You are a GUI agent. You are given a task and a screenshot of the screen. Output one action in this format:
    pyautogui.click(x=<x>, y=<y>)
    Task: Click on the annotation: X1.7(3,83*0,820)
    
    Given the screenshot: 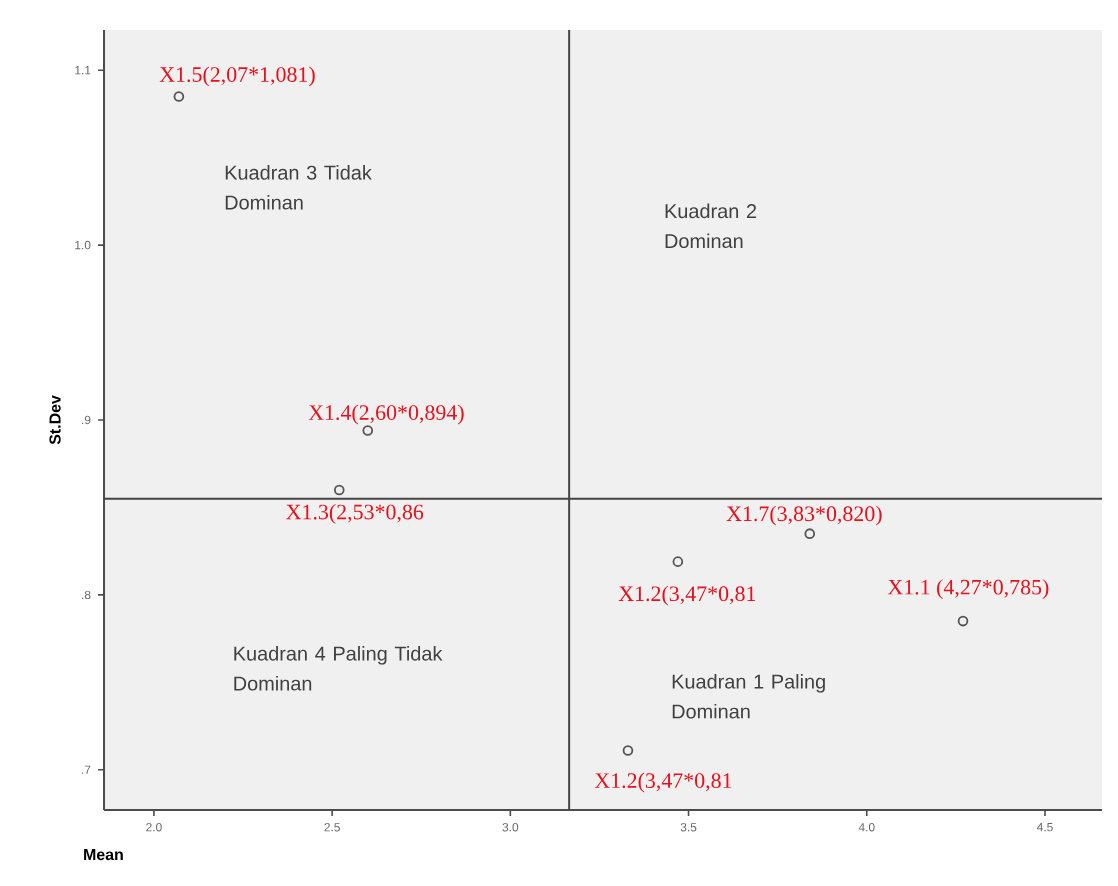 What is the action you would take?
    pyautogui.click(x=804, y=515)
    